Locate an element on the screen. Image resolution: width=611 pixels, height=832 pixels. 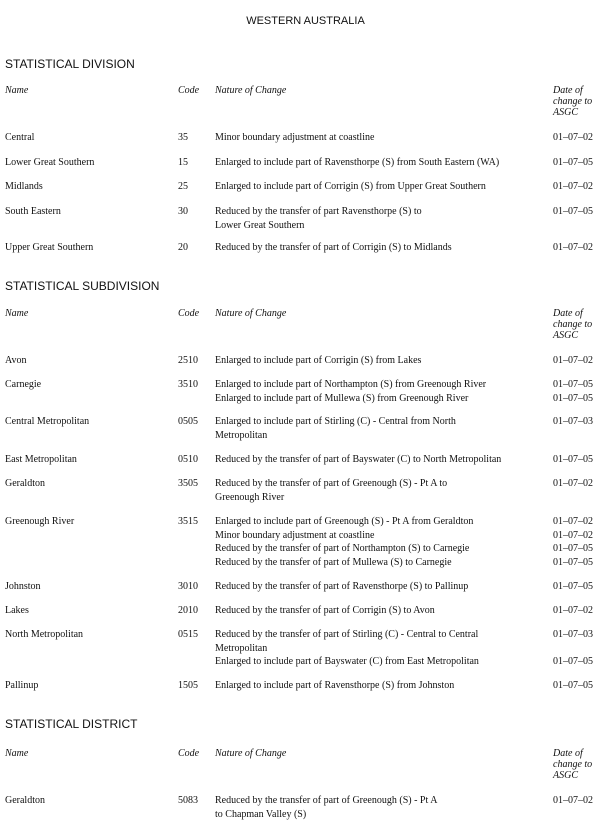
row-name: Lakes is located at coordinates (17, 610).